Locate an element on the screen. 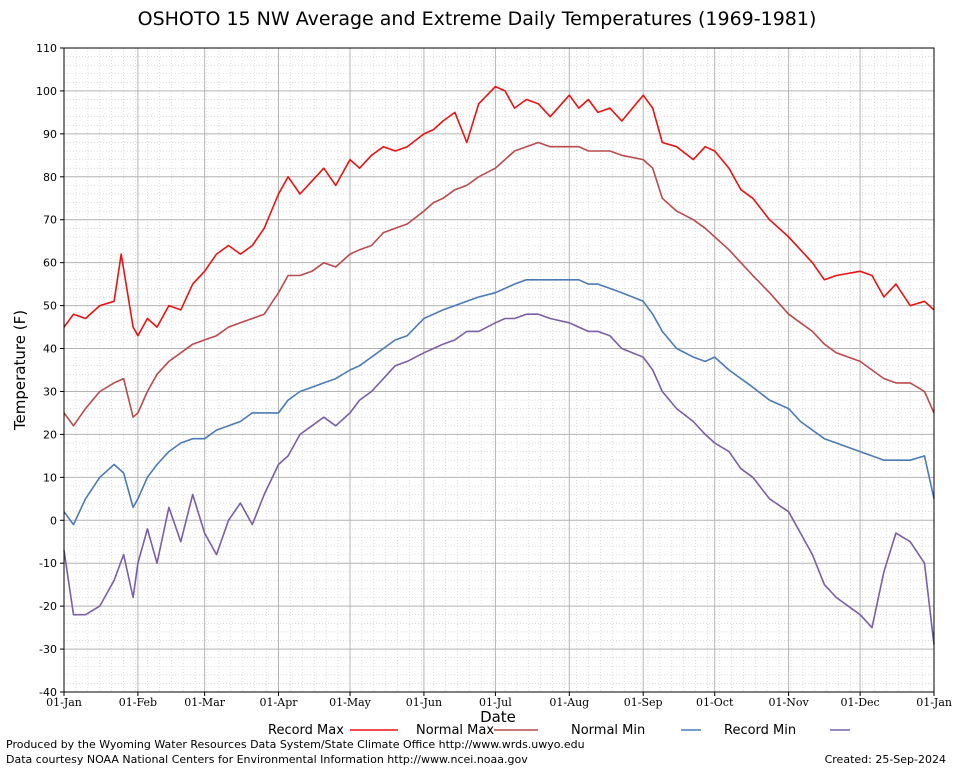  legend: Record Max Normal Max Normal Min Record Min is located at coordinates (559, 730).